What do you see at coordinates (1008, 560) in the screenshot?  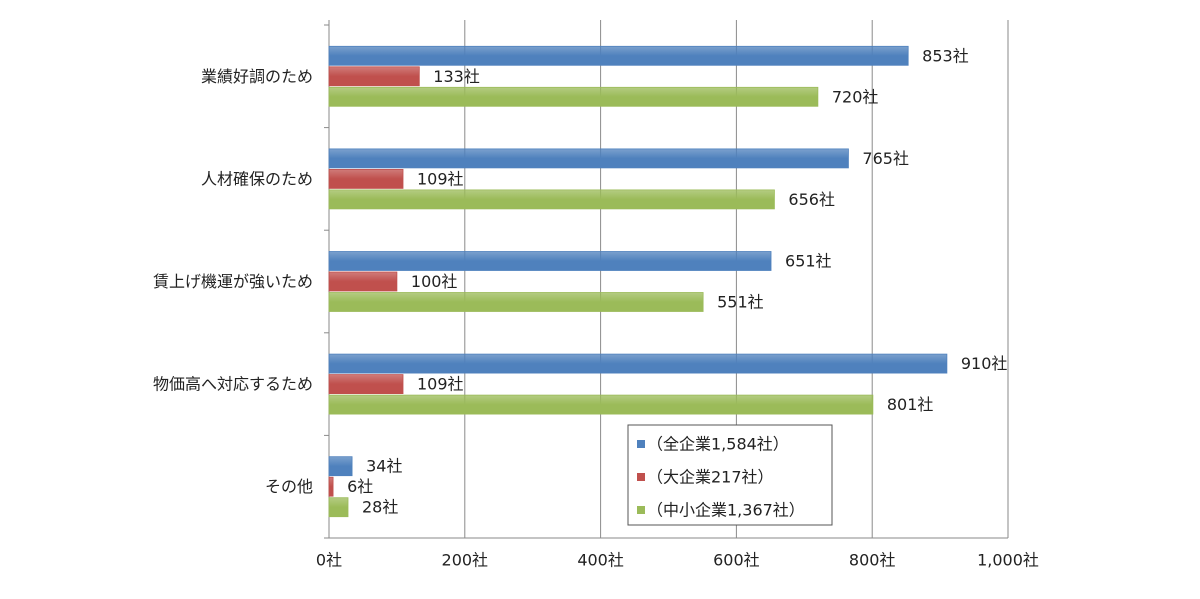 I see `x-tick-label: 1,000社` at bounding box center [1008, 560].